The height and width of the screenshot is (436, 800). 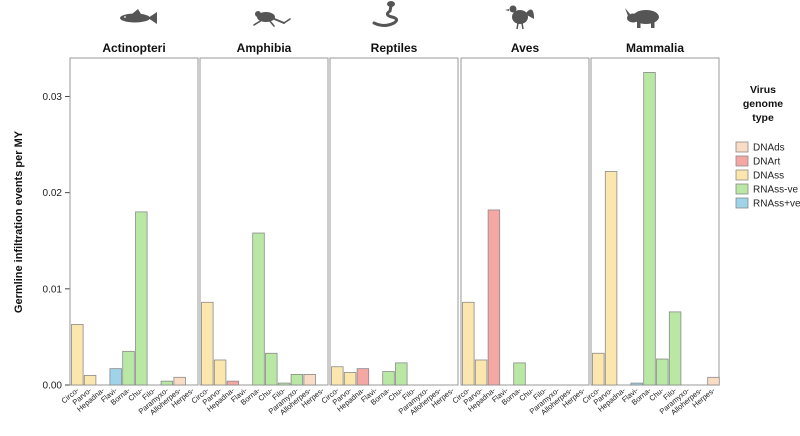 What do you see at coordinates (19, 221) in the screenshot?
I see `y-axis-label: Germline infiltration events per MY` at bounding box center [19, 221].